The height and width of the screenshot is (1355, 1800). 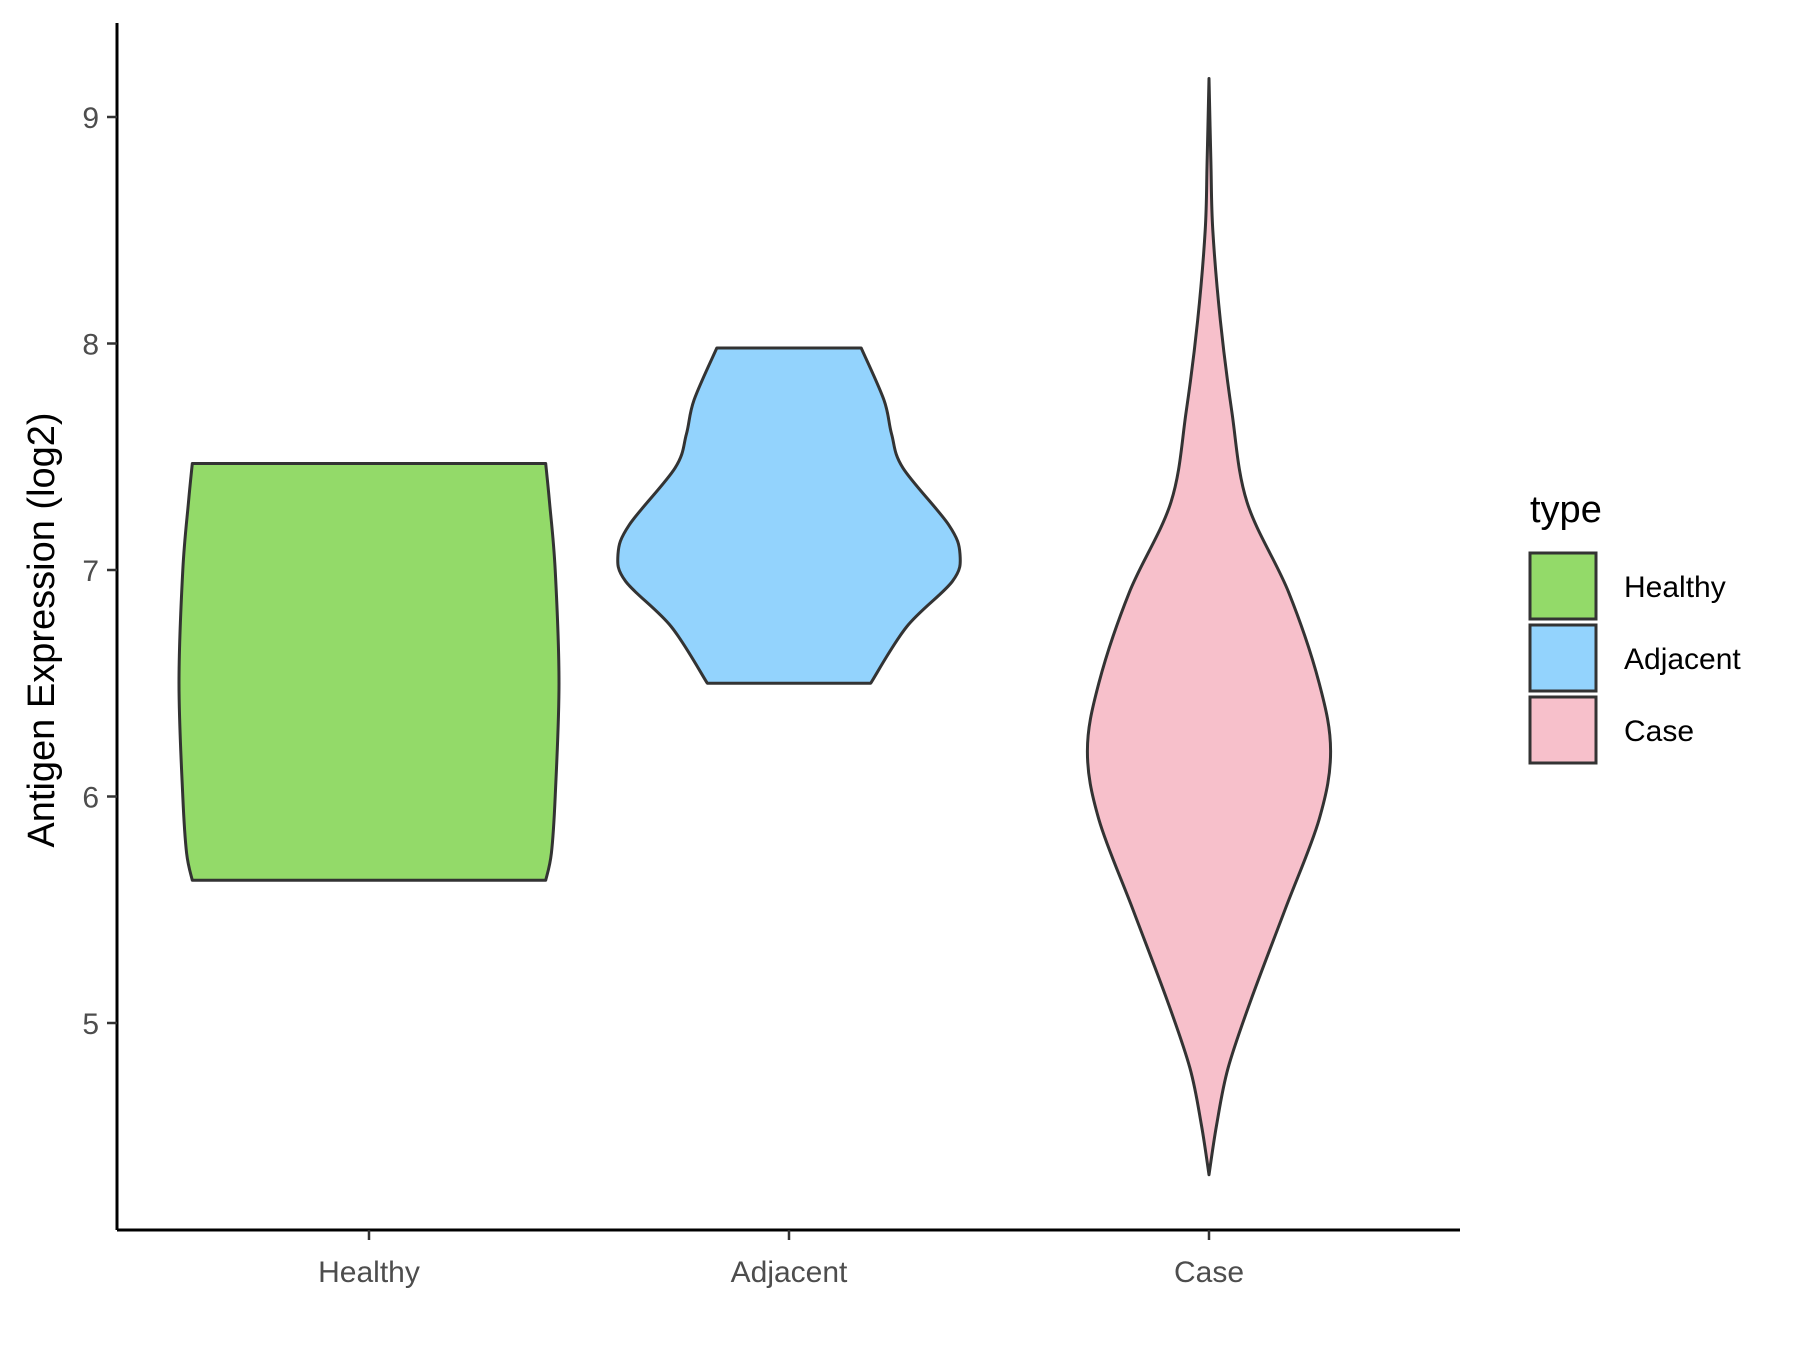 I want to click on legend-key-adjacent, so click(x=1563, y=658).